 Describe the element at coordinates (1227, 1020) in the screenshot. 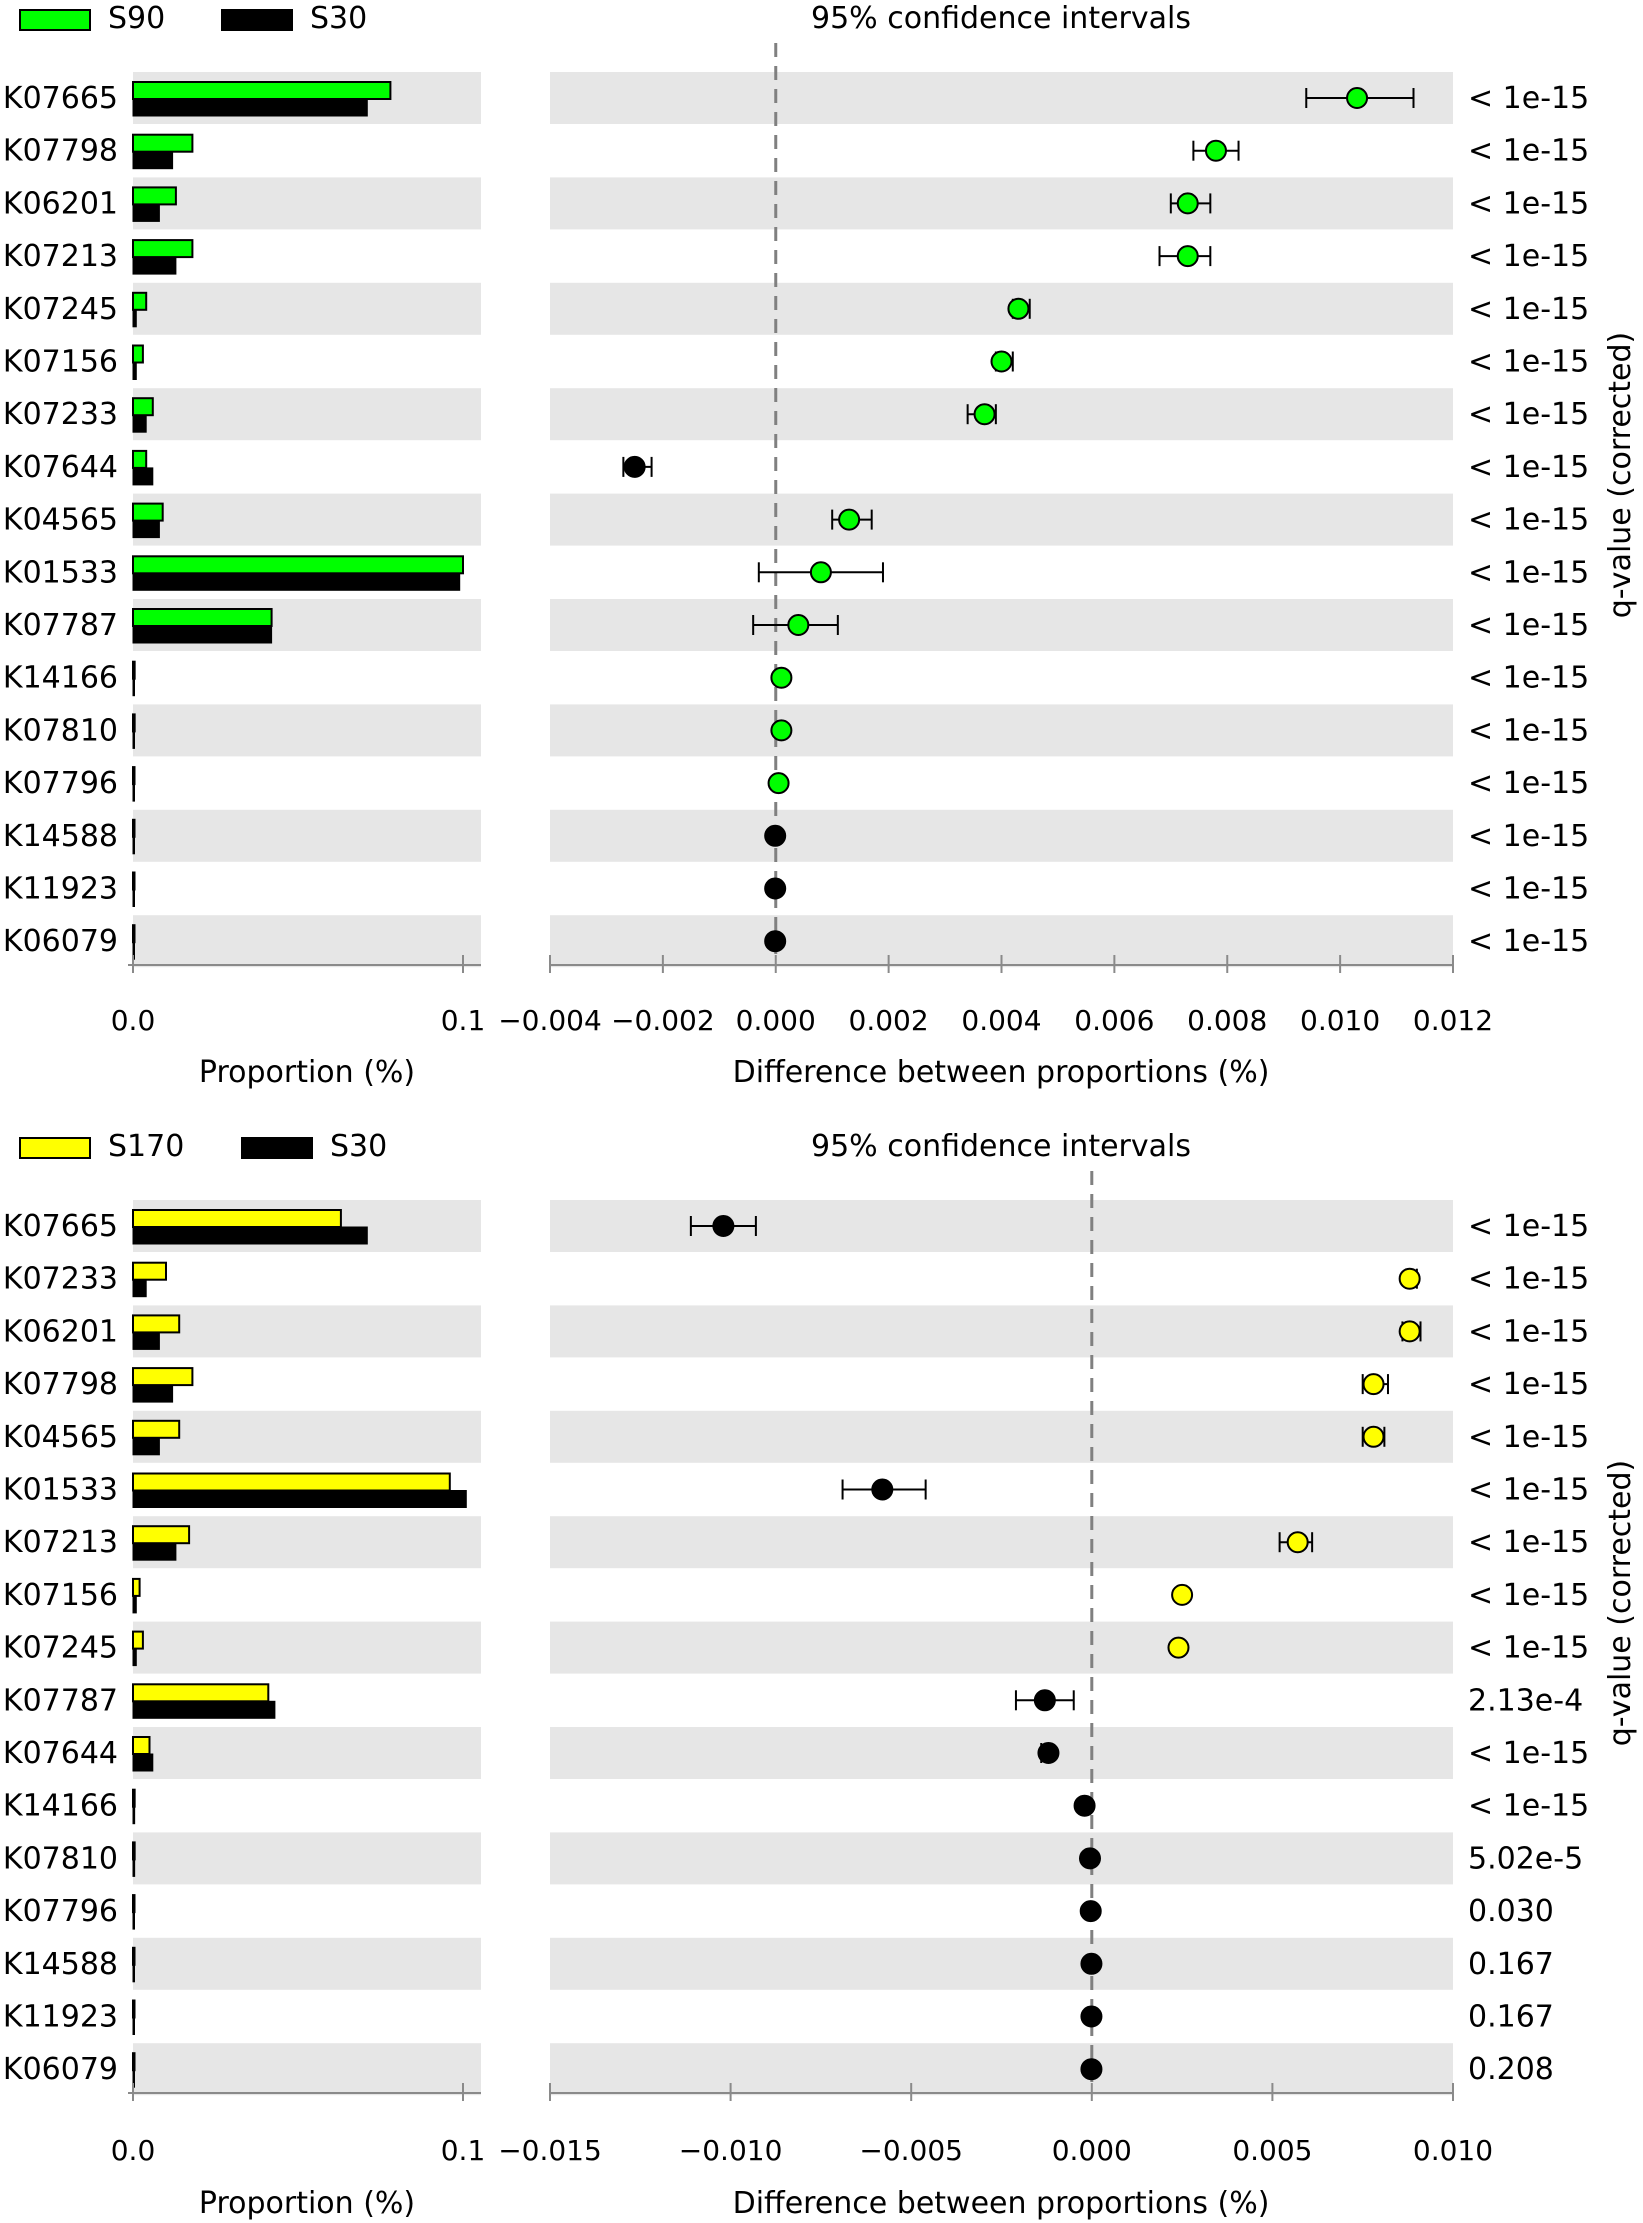

I see `right-tick-label: 0.008` at that location.